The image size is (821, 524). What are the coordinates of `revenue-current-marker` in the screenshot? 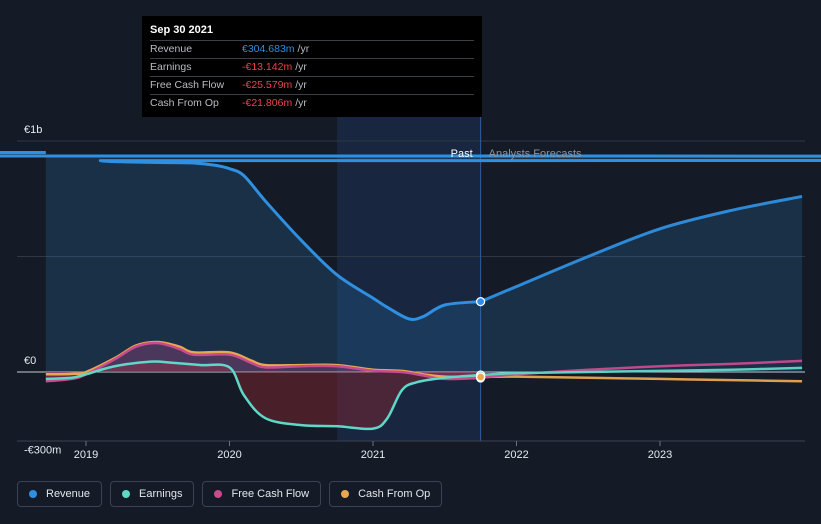 It's located at (480, 301).